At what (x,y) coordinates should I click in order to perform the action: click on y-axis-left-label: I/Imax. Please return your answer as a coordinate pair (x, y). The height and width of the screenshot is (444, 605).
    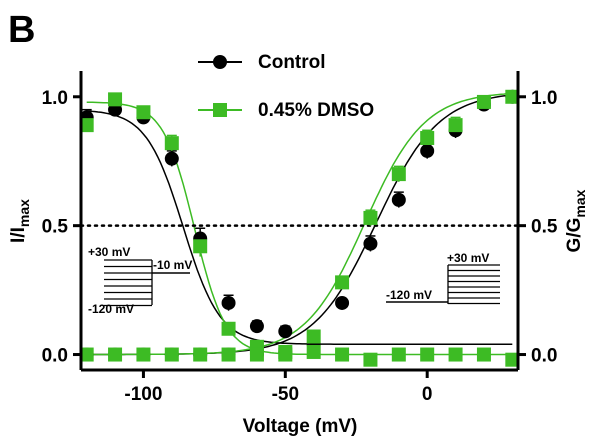
    Looking at the image, I should click on (20, 221).